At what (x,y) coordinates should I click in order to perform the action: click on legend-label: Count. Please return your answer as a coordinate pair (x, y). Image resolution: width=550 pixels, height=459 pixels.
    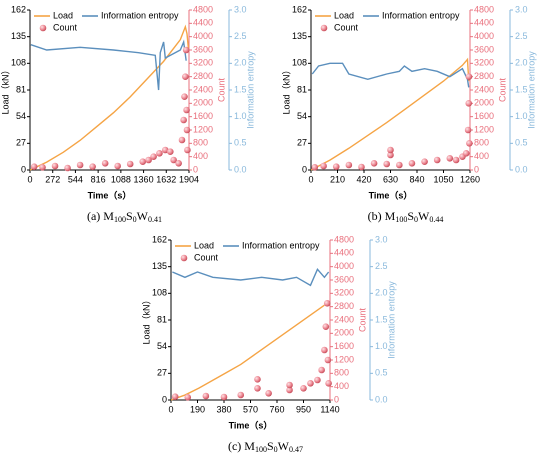
    Looking at the image, I should click on (206, 257).